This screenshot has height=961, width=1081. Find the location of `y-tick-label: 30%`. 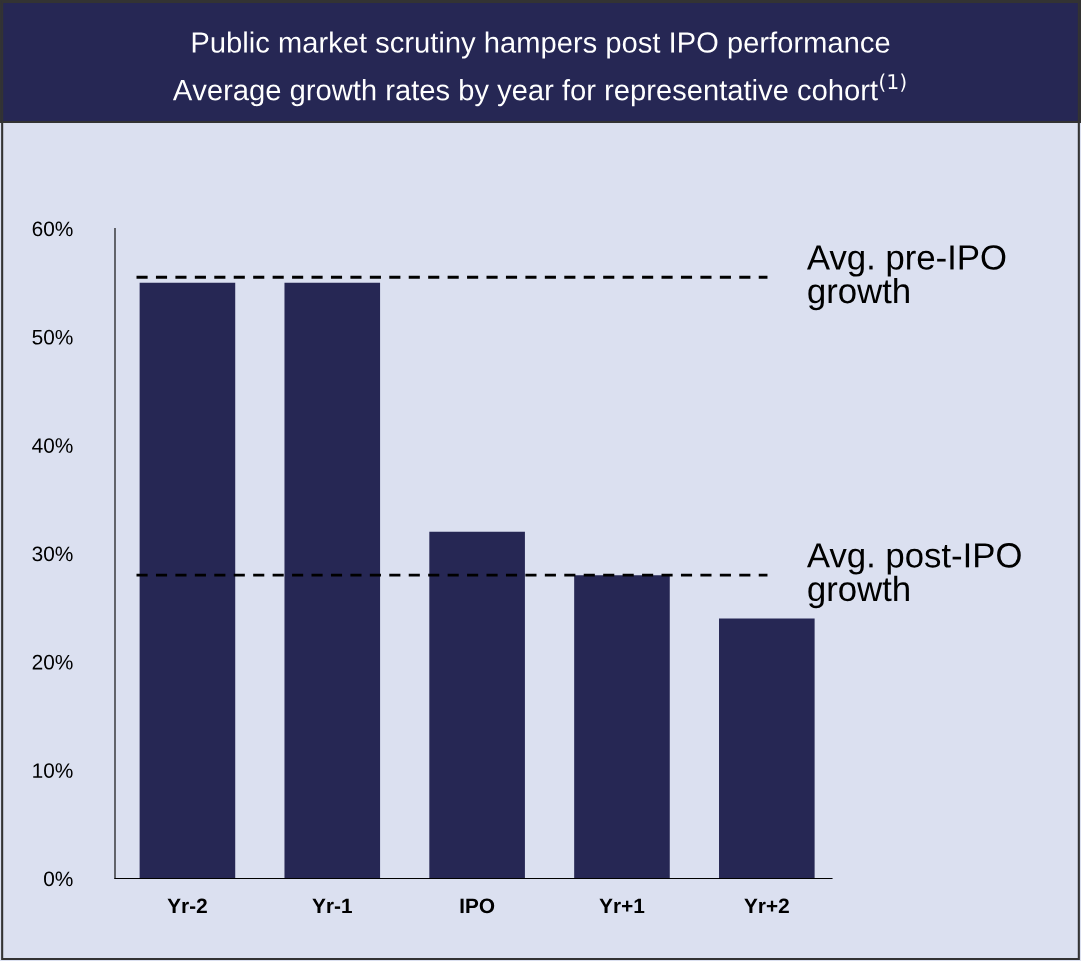

y-tick-label: 30% is located at coordinates (52, 554).